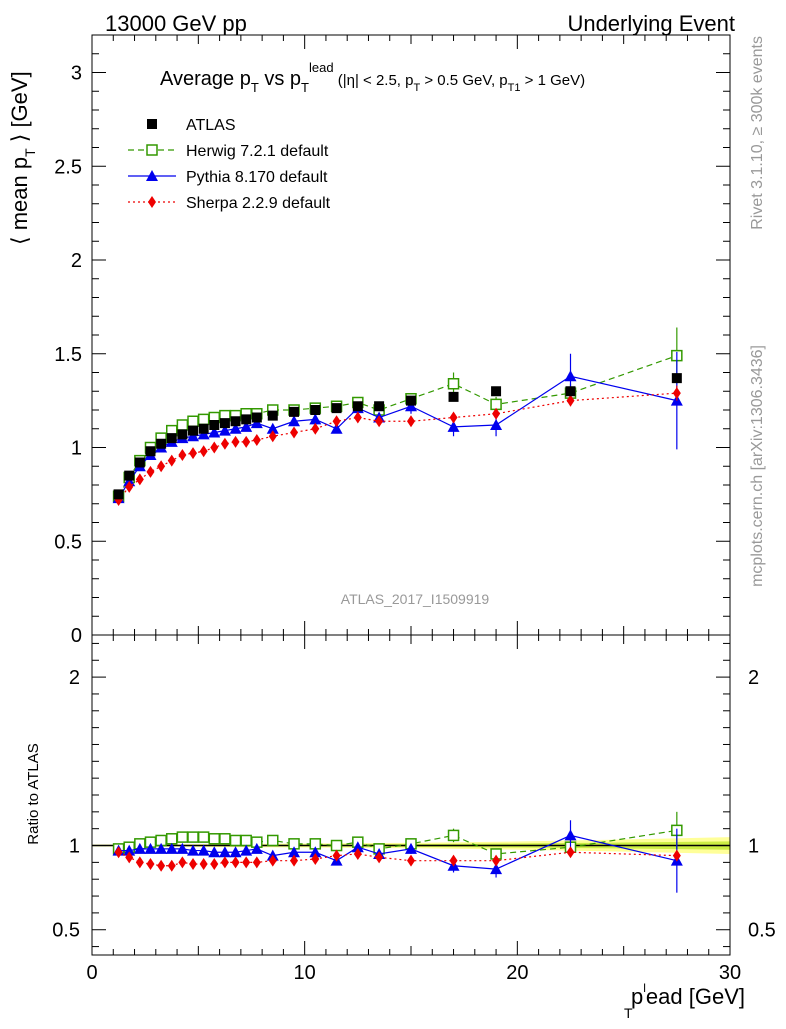 The image size is (786, 1029). Describe the element at coordinates (33, 793) in the screenshot. I see `y-axis-label-ratio: Ratio to ATLAS` at that location.